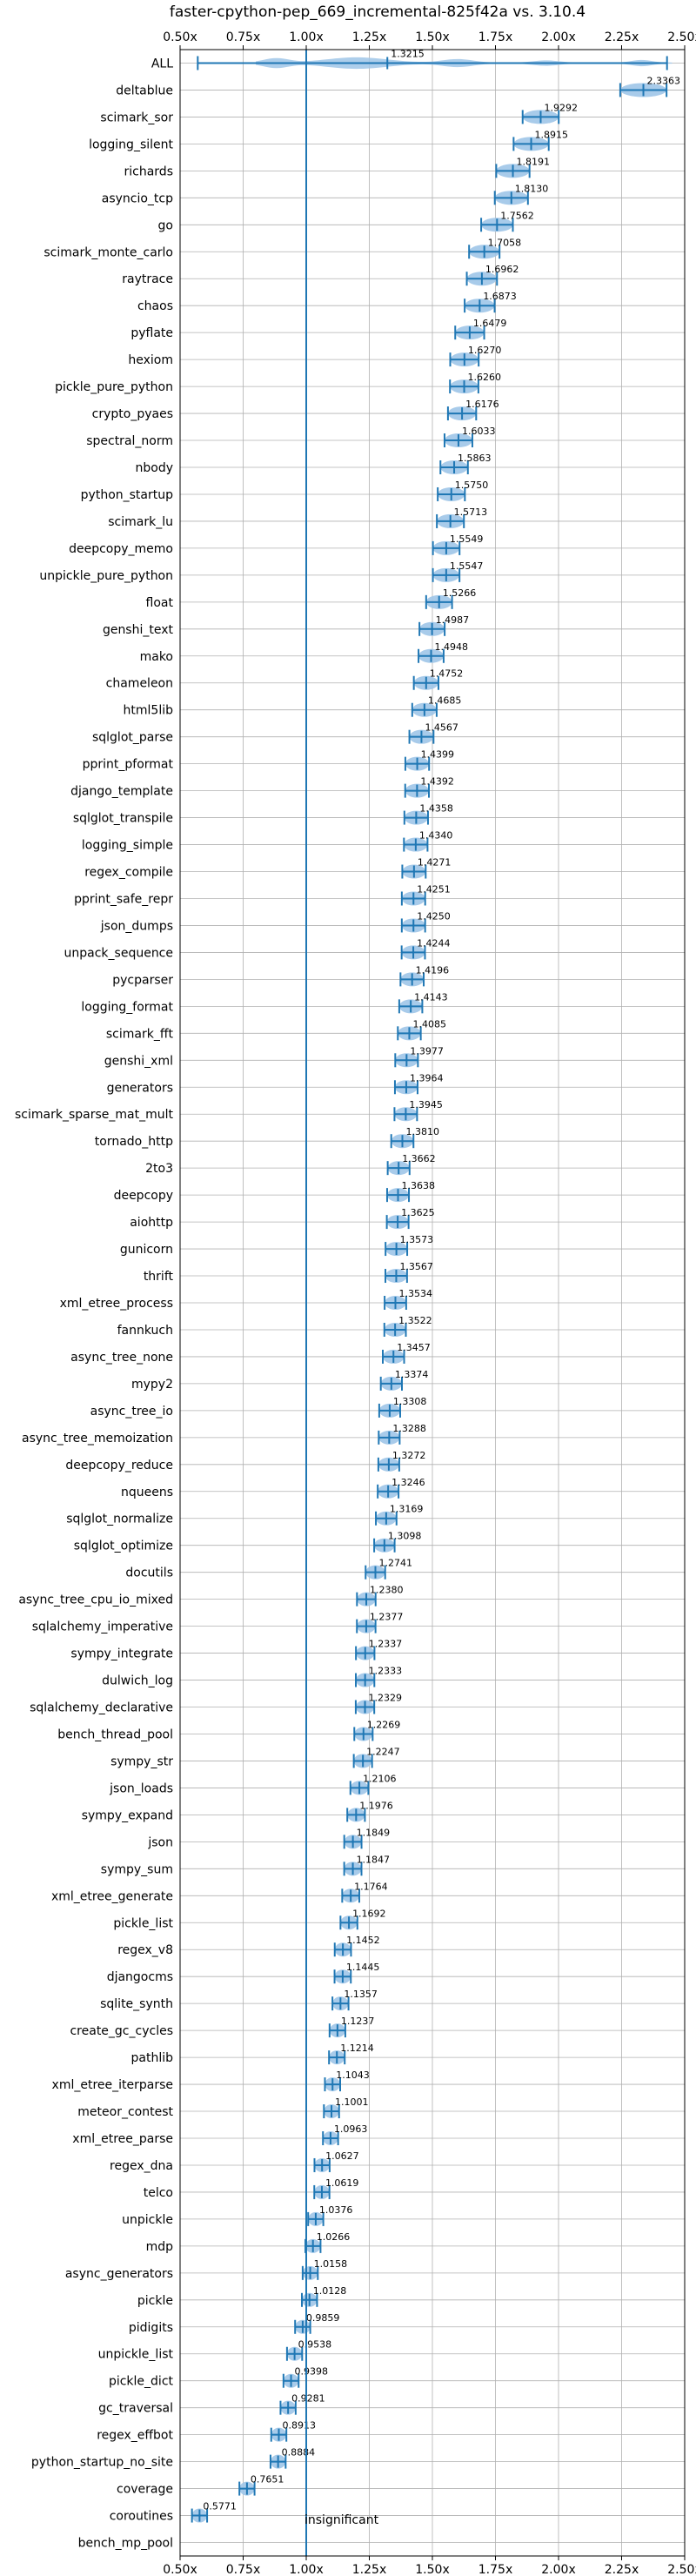 Image resolution: width=696 pixels, height=2576 pixels. What do you see at coordinates (664, 80) in the screenshot?
I see `value-label: 2.3363` at bounding box center [664, 80].